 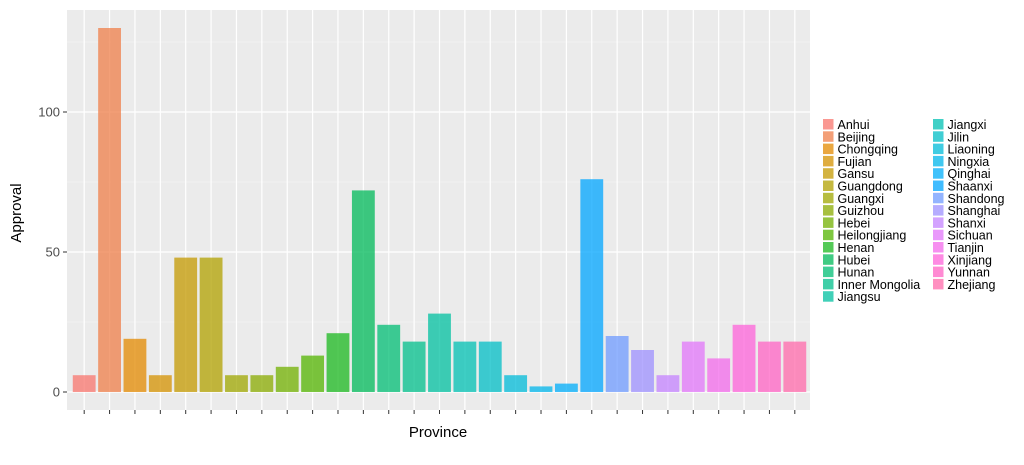 What do you see at coordinates (744, 358) in the screenshot?
I see `bar-xinjiang` at bounding box center [744, 358].